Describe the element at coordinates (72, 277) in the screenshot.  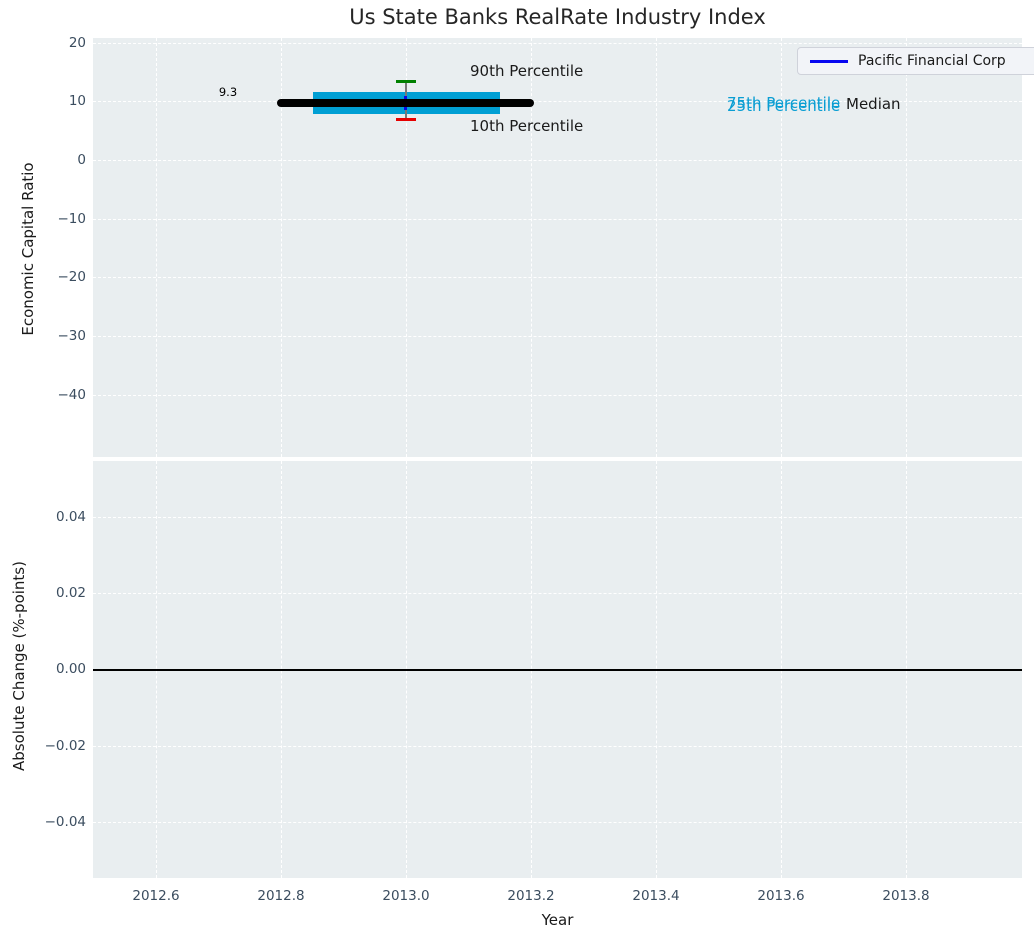
I see `ytick-top: −20` at that location.